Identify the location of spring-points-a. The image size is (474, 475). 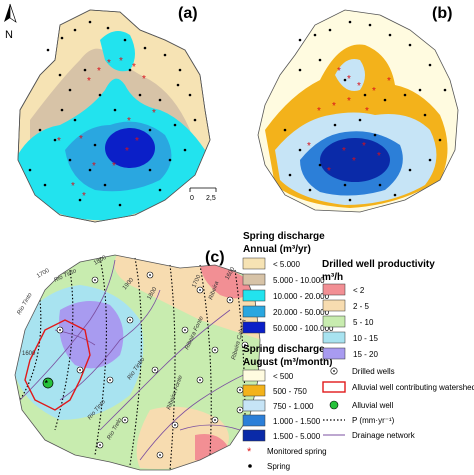
(112, 113).